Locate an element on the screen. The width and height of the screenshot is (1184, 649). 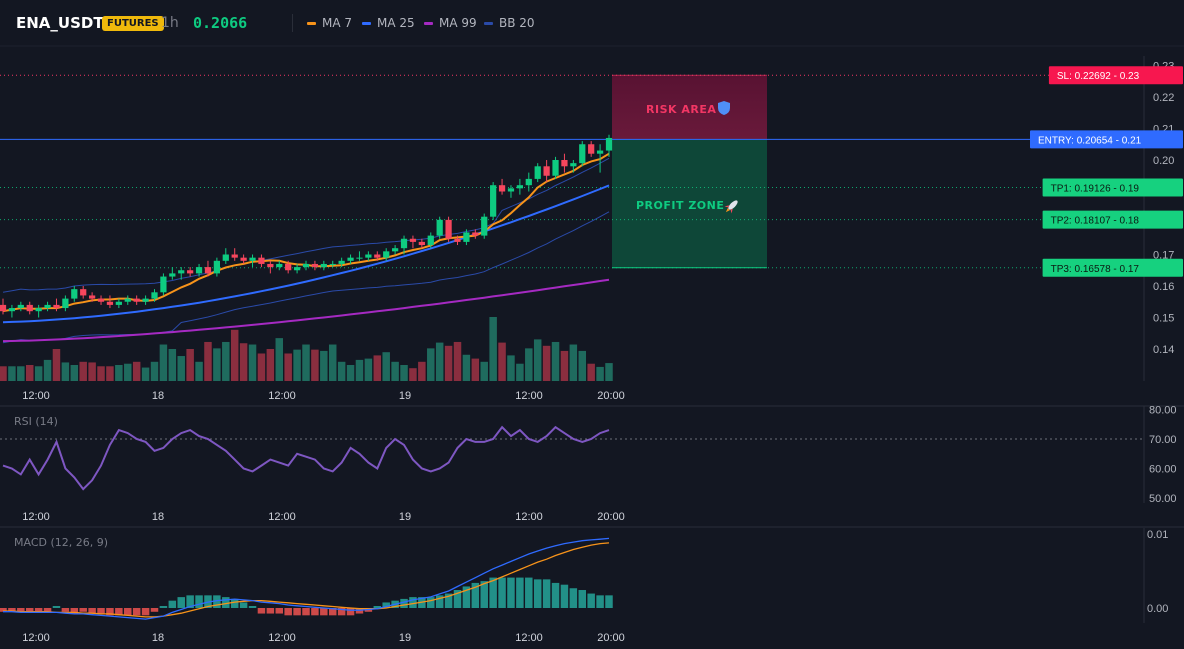
trade-zones is located at coordinates (689, 171).